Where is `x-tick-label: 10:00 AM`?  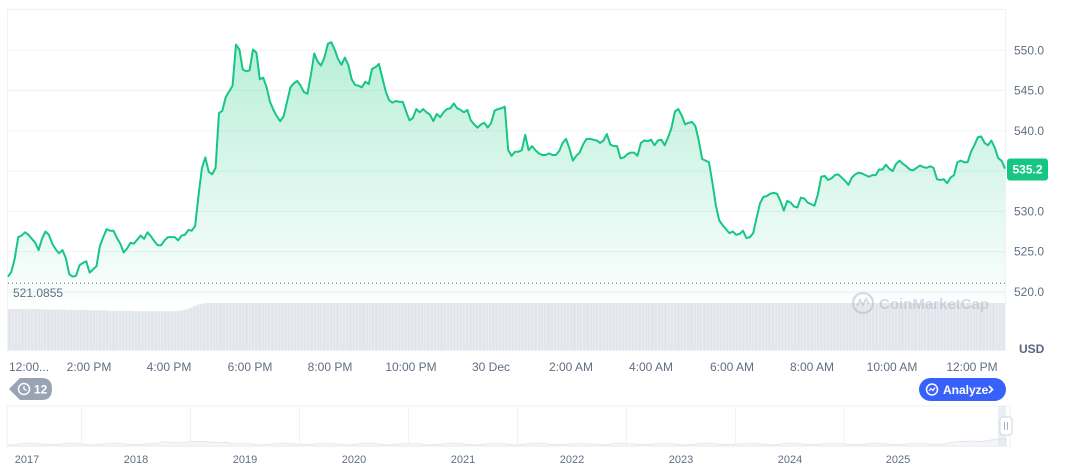 x-tick-label: 10:00 AM is located at coordinates (892, 367).